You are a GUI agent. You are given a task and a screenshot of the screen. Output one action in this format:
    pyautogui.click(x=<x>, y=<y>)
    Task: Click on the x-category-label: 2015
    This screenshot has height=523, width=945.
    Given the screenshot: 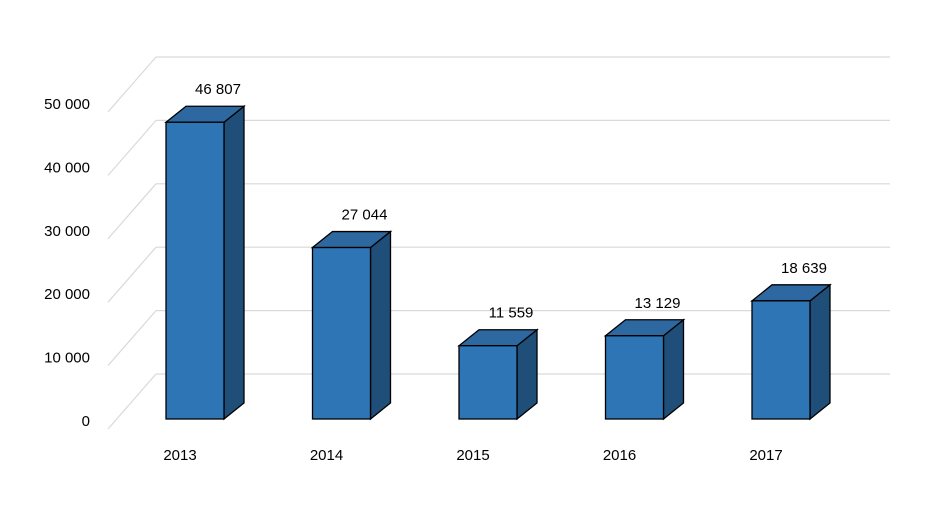 What is the action you would take?
    pyautogui.click(x=472, y=455)
    